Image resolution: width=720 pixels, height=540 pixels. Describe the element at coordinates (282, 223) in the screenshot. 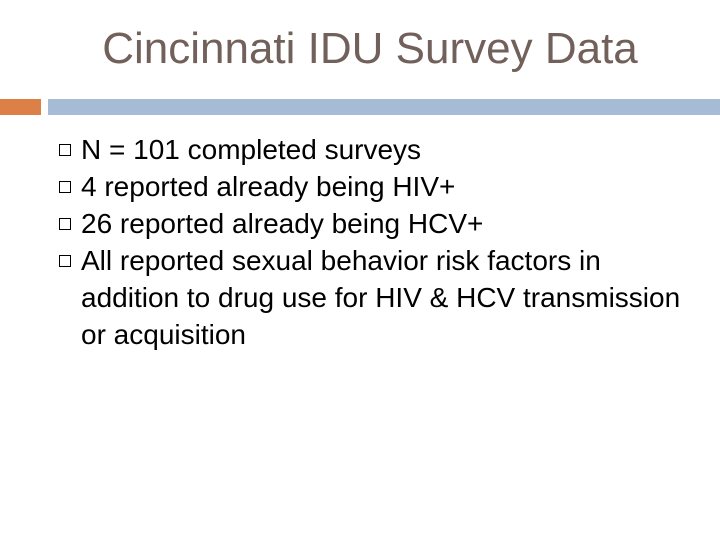

I see `bullet-text: 26 reported already being HCV+` at that location.